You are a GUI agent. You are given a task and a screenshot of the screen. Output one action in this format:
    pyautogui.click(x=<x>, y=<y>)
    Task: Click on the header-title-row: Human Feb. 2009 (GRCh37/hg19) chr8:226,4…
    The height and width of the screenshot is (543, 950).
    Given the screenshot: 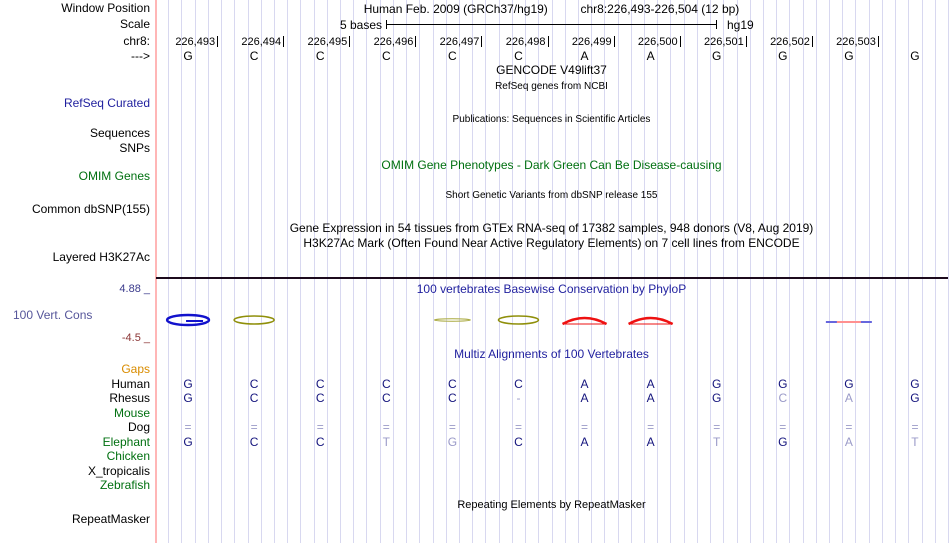 What is the action you would take?
    pyautogui.click(x=551, y=9)
    